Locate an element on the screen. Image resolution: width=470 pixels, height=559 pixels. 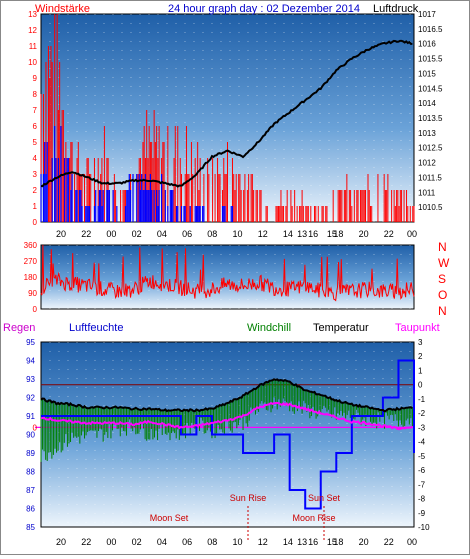
tick-temperature: -6 is located at coordinates (422, 470).